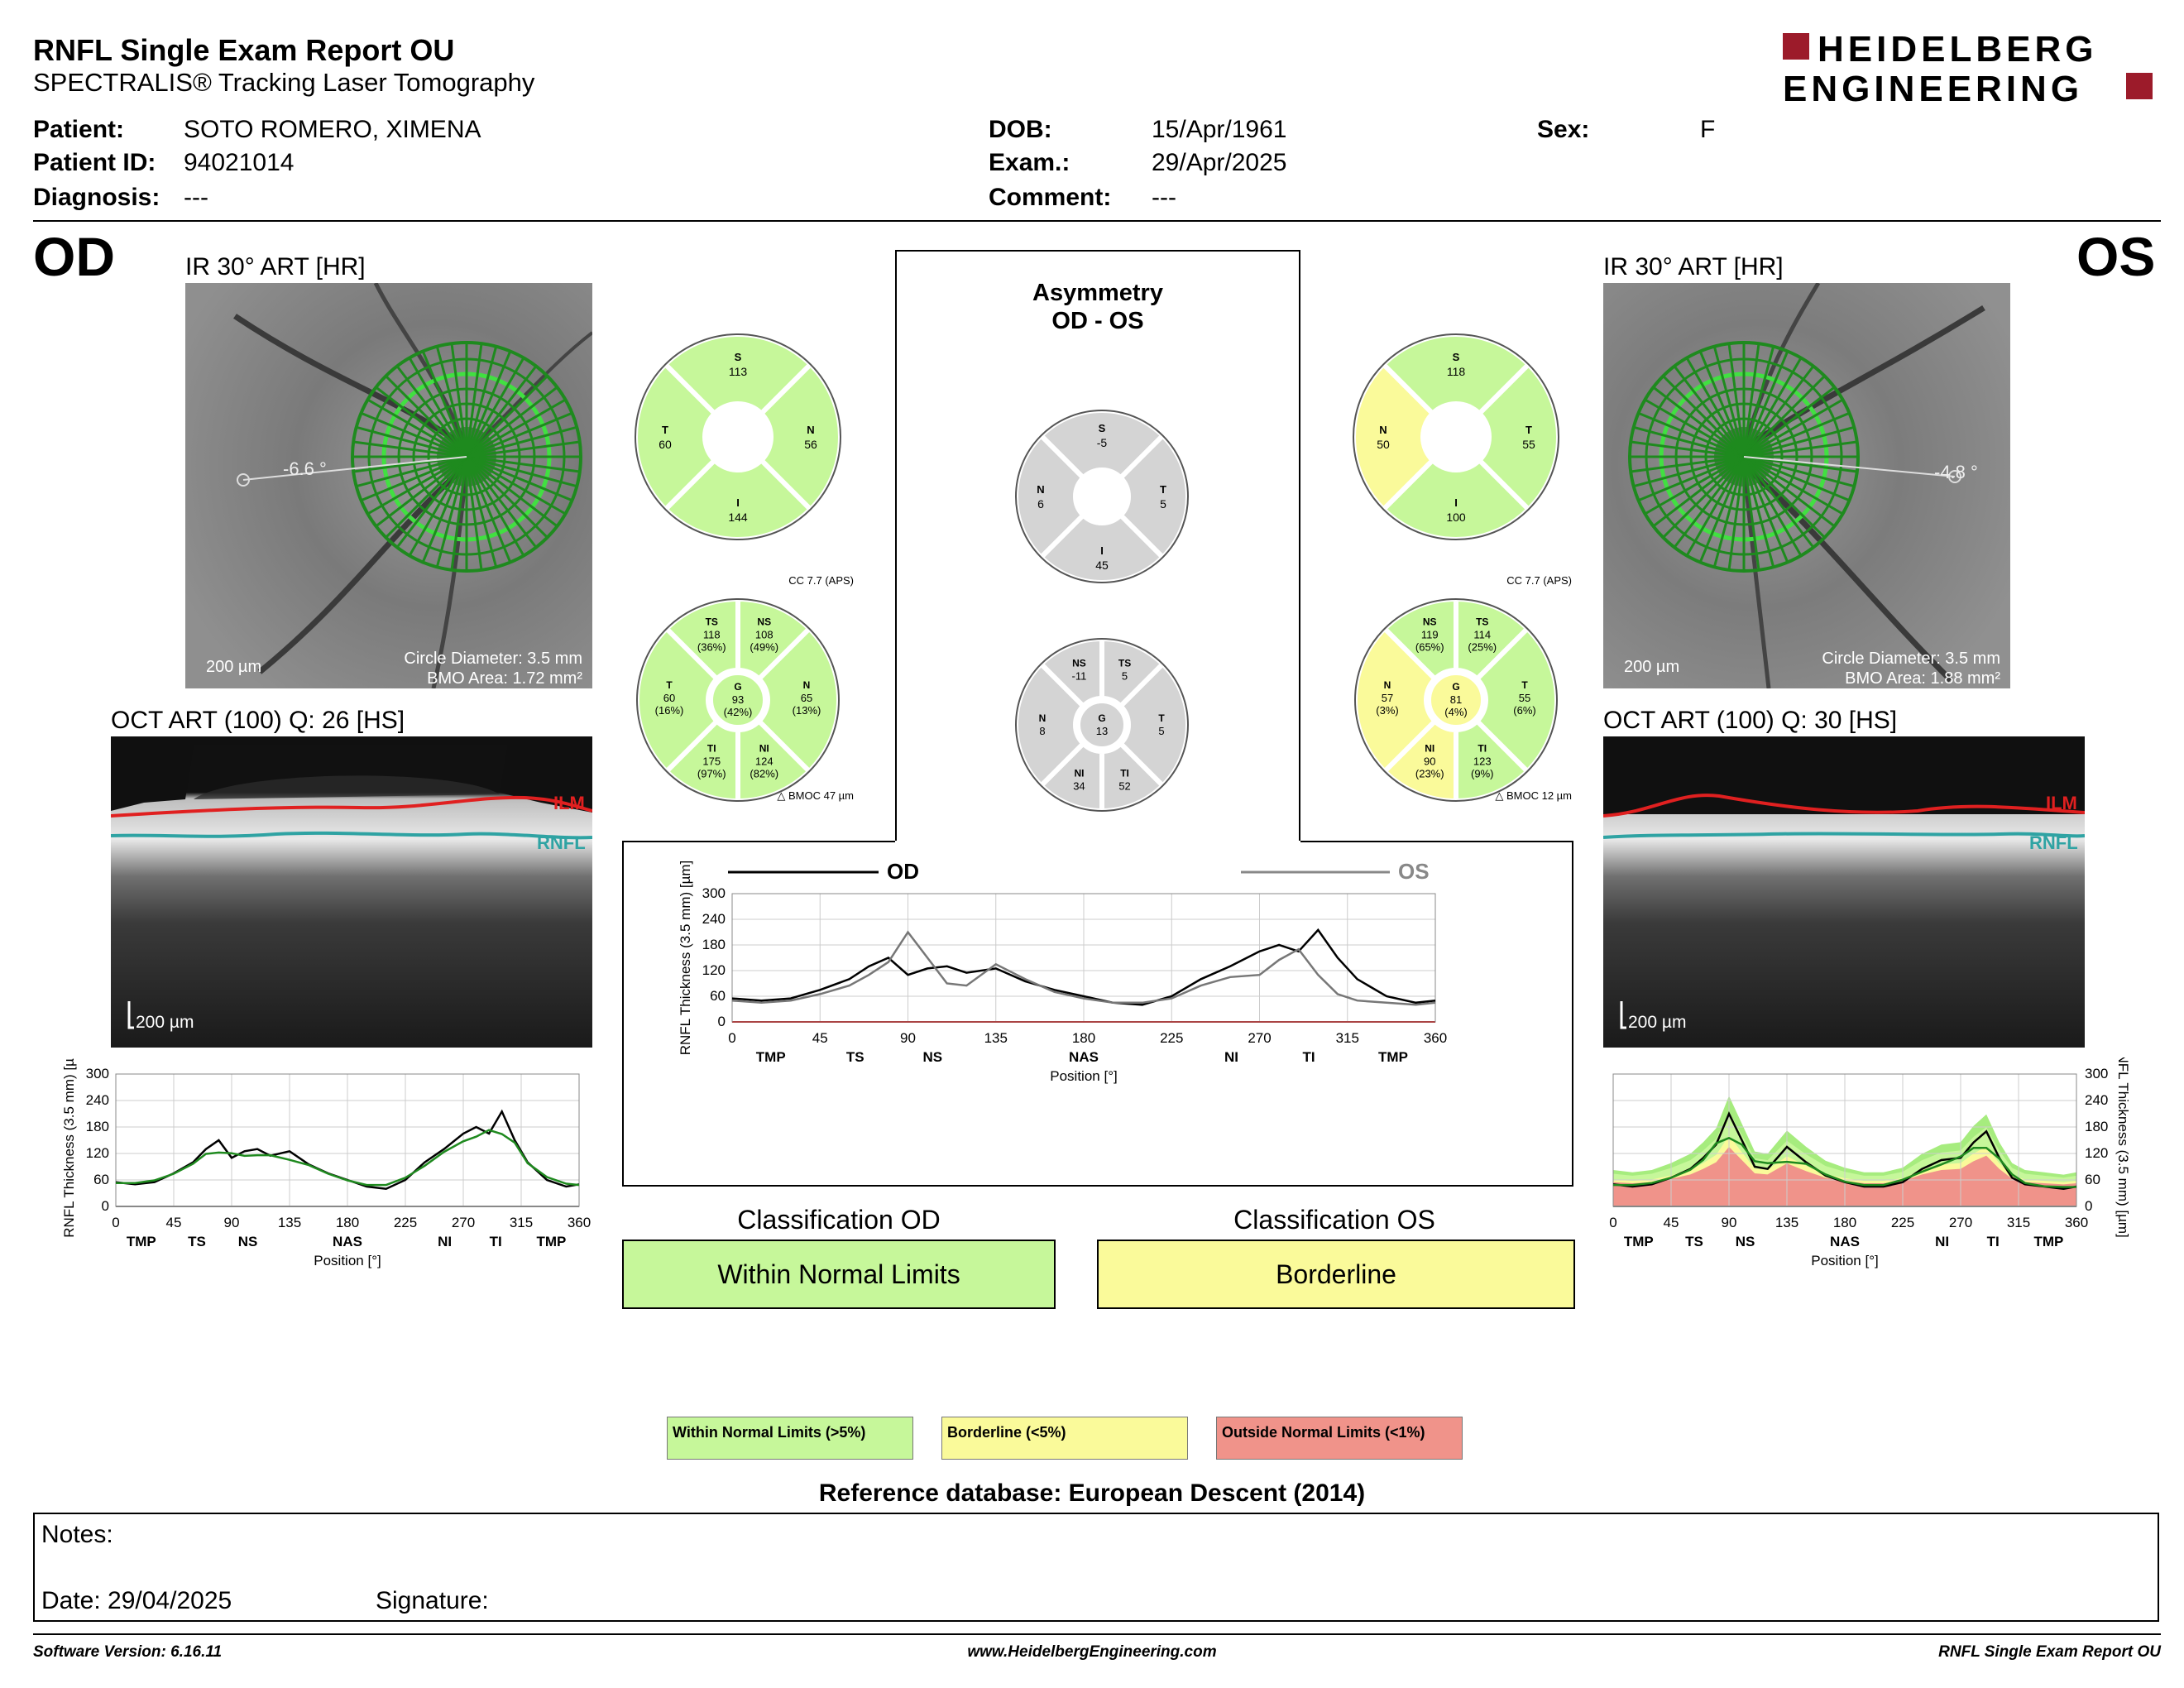 The width and height of the screenshot is (2184, 1688). I want to click on sector-percent: (16%), so click(669, 710).